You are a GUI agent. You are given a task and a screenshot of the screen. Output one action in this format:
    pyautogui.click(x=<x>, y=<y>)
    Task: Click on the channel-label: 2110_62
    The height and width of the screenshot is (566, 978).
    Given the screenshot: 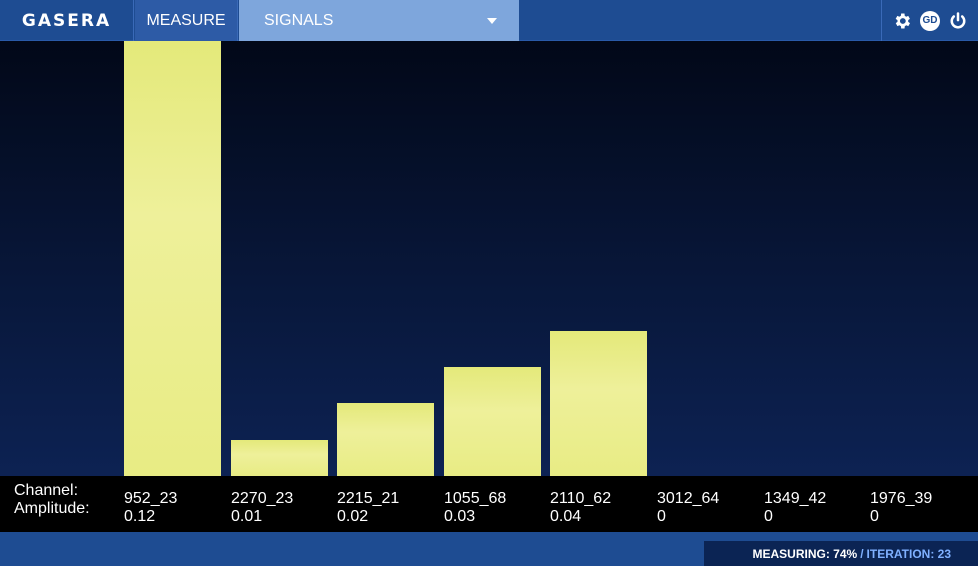 What is the action you would take?
    pyautogui.click(x=581, y=498)
    